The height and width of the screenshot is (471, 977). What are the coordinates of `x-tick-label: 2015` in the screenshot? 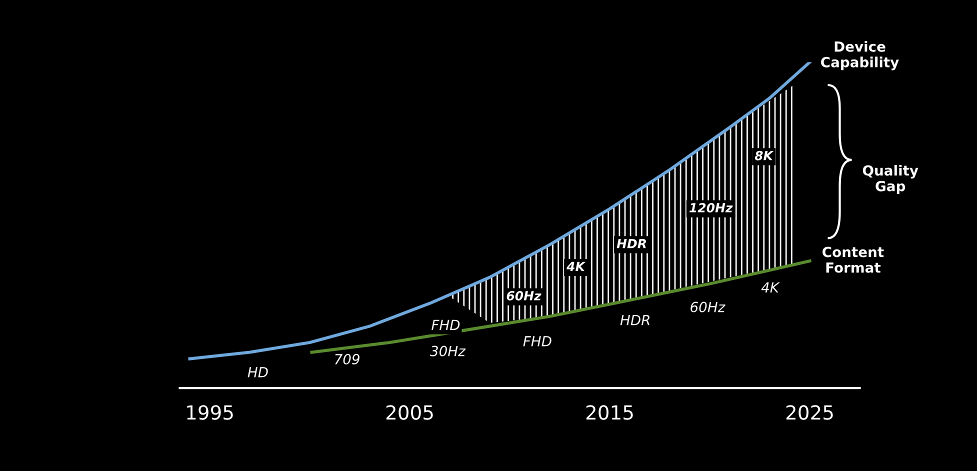 It's located at (609, 412).